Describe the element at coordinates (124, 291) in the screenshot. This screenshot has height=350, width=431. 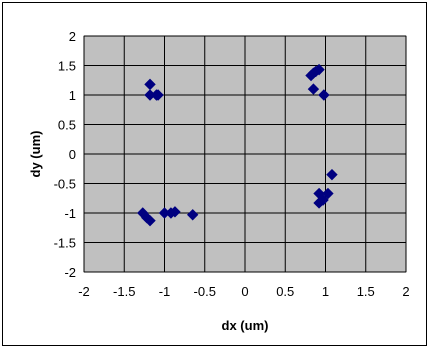
I see `x-tick-label: -1.5` at that location.